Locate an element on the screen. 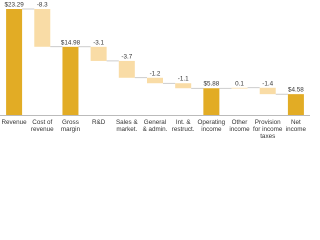 This screenshot has width=320, height=240. x-tick-label-line: Gross is located at coordinates (70, 122).